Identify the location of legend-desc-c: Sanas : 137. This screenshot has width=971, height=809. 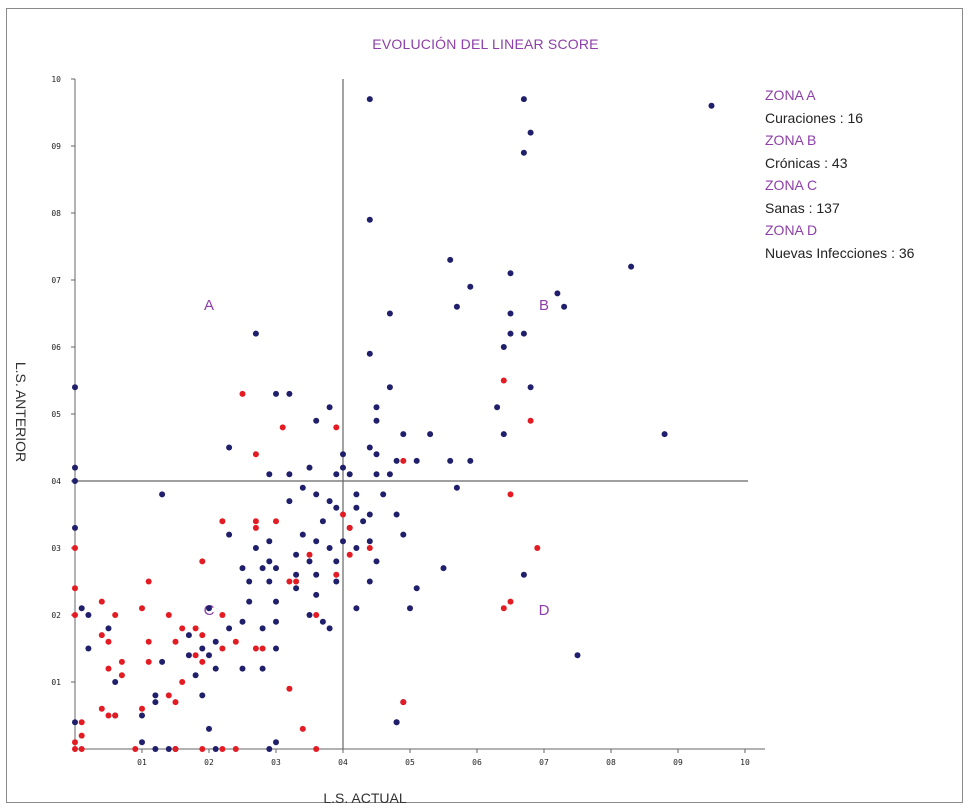
(802, 207).